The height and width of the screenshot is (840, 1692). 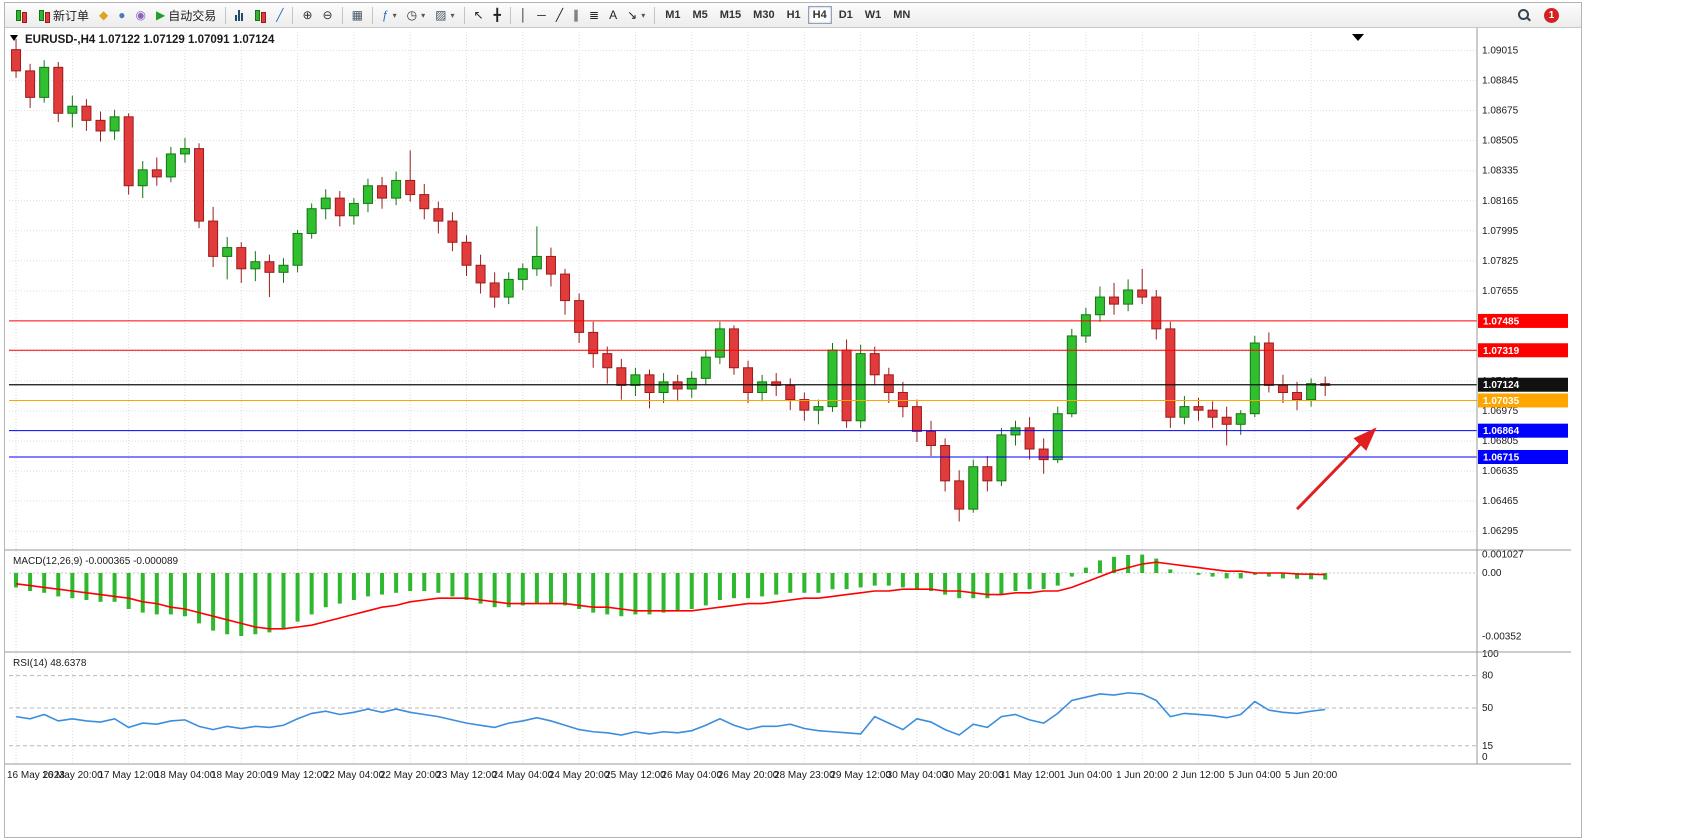 I want to click on data-window-icon: ◉, so click(x=140, y=15).